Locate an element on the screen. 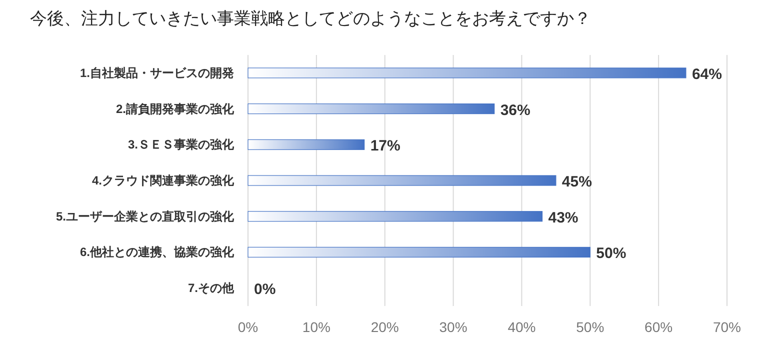 This screenshot has height=341, width=765. y-tick-label: 7.その他 is located at coordinates (211, 288).